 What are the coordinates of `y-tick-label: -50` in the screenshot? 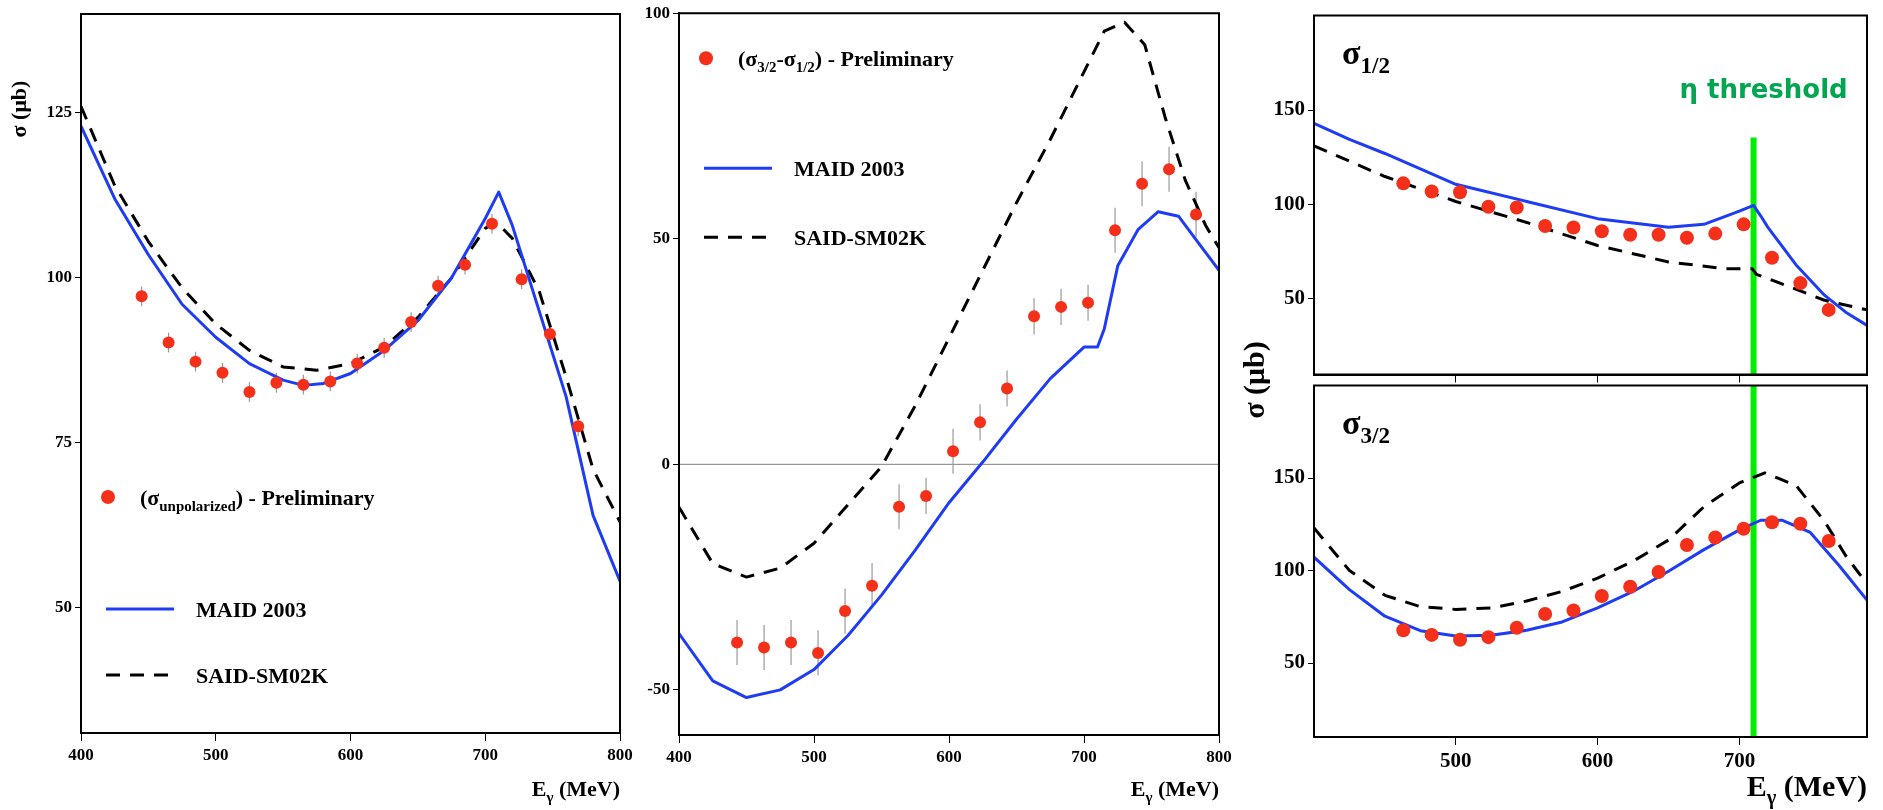 It's located at (658, 689).